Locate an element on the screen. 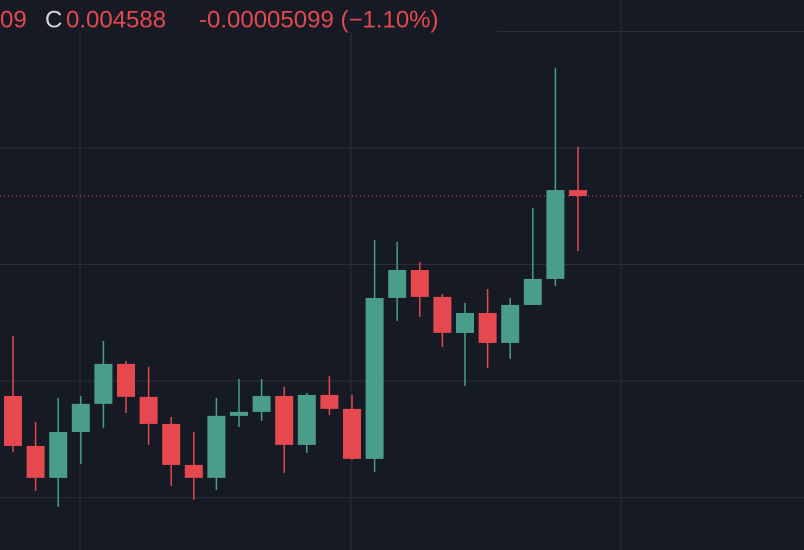  header-background is located at coordinates (248, 16).